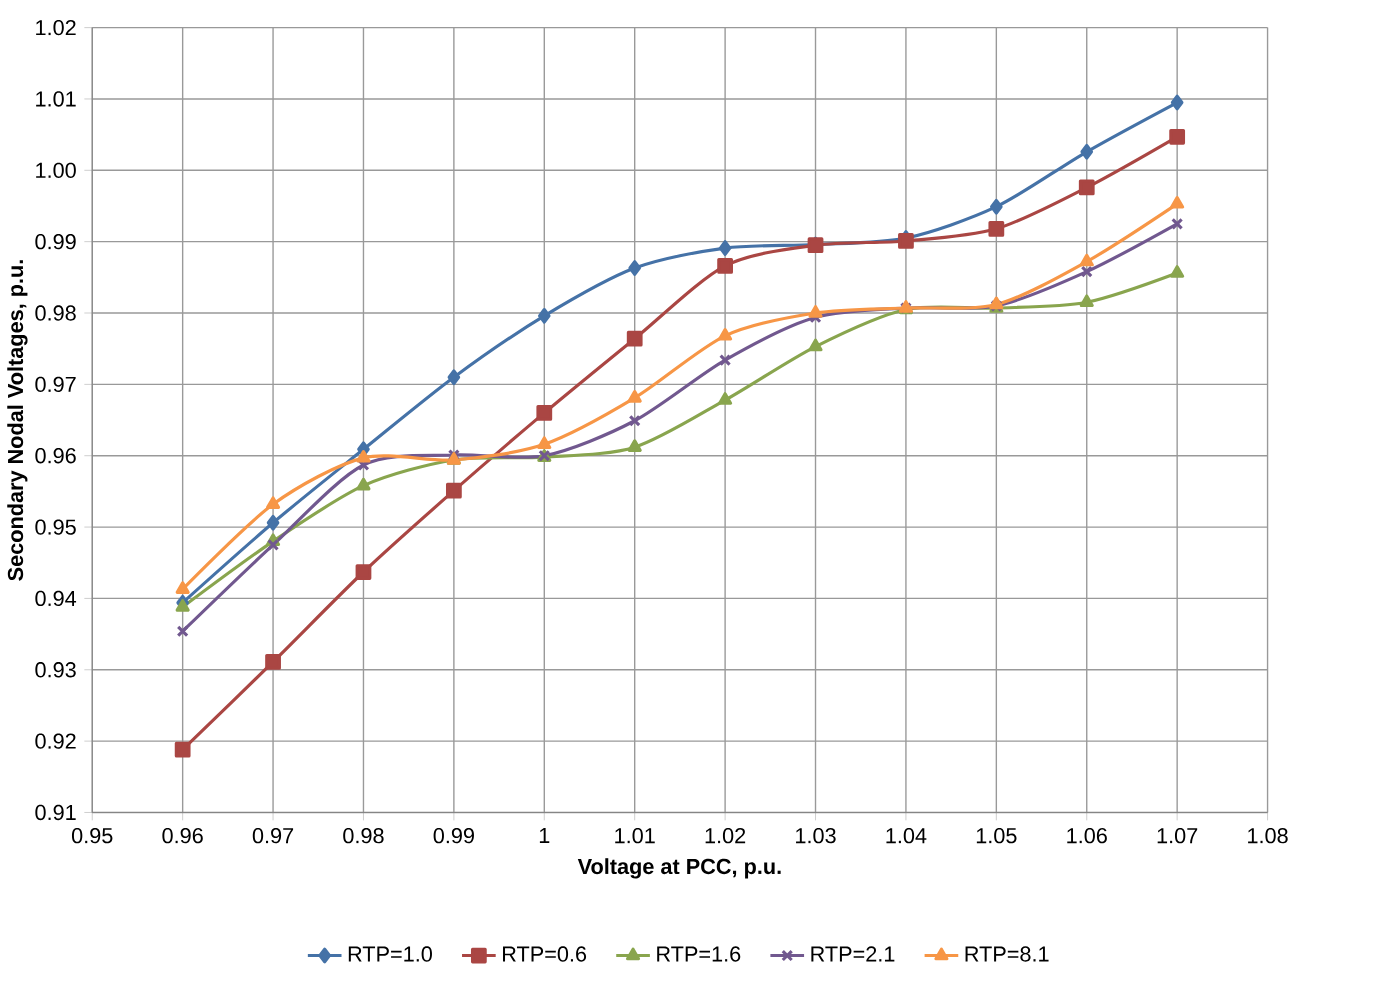 The image size is (1378, 984). Describe the element at coordinates (390, 954) in the screenshot. I see `legend-label: RTP=1.0` at that location.